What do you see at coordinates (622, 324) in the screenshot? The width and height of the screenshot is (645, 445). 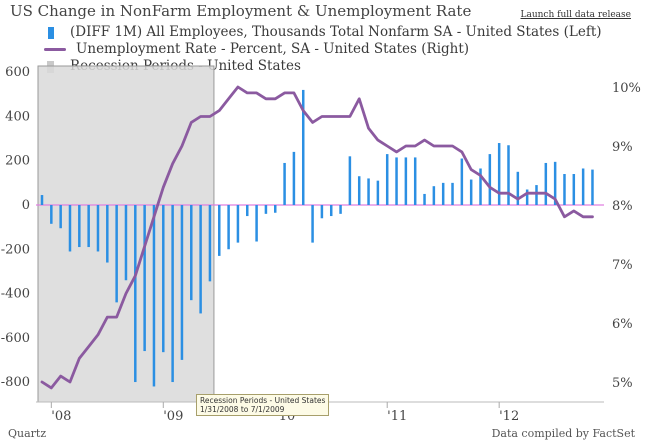 I see `y-right-tick-label: 6%` at bounding box center [622, 324].